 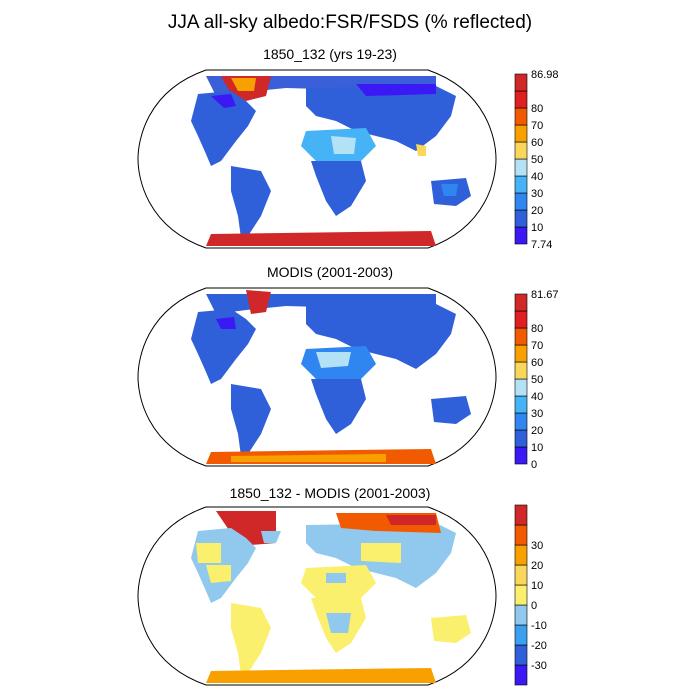 I want to click on colorbar-tick-label: 86.98, so click(x=545, y=75).